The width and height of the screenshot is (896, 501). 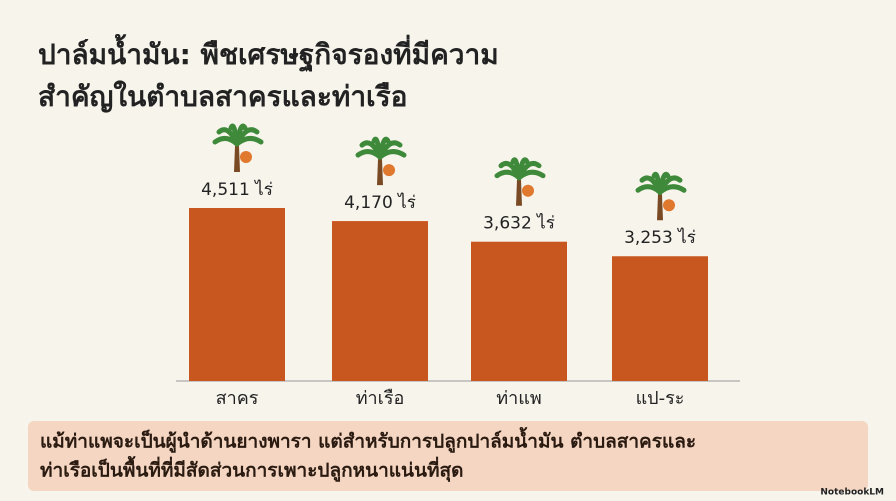 I want to click on watermark: NotebookLM, so click(x=852, y=493).